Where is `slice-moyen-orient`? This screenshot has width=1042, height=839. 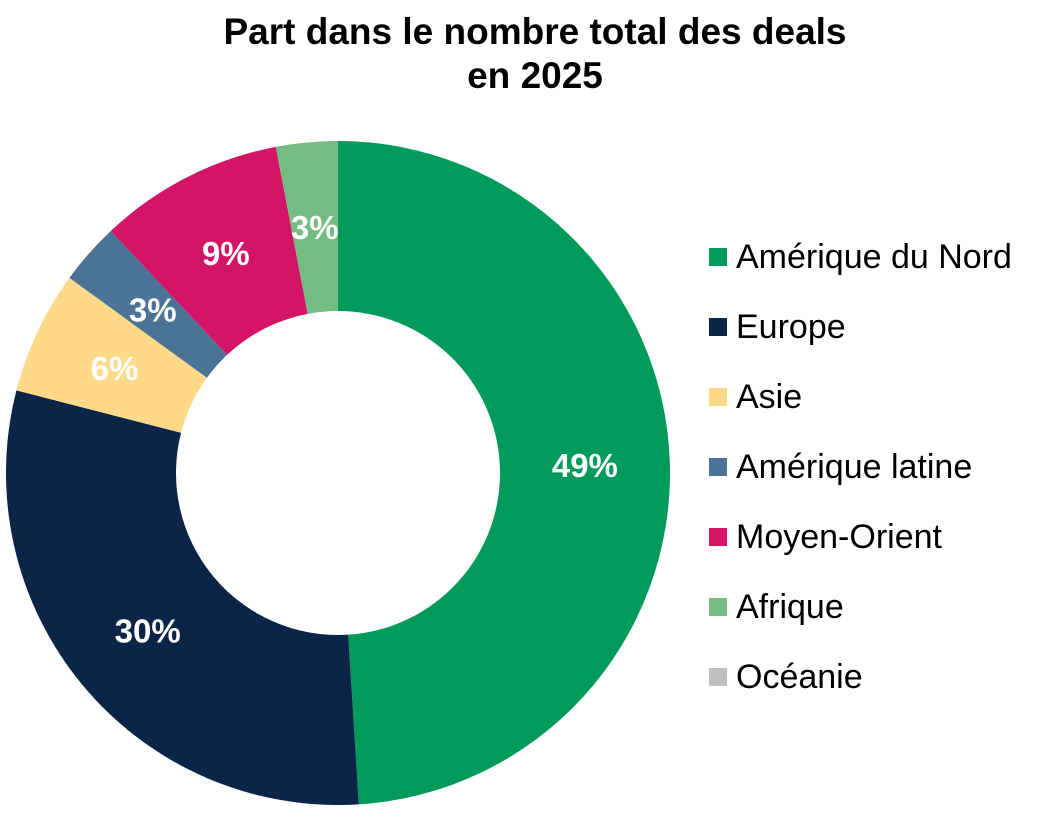 slice-moyen-orient is located at coordinates (209, 250).